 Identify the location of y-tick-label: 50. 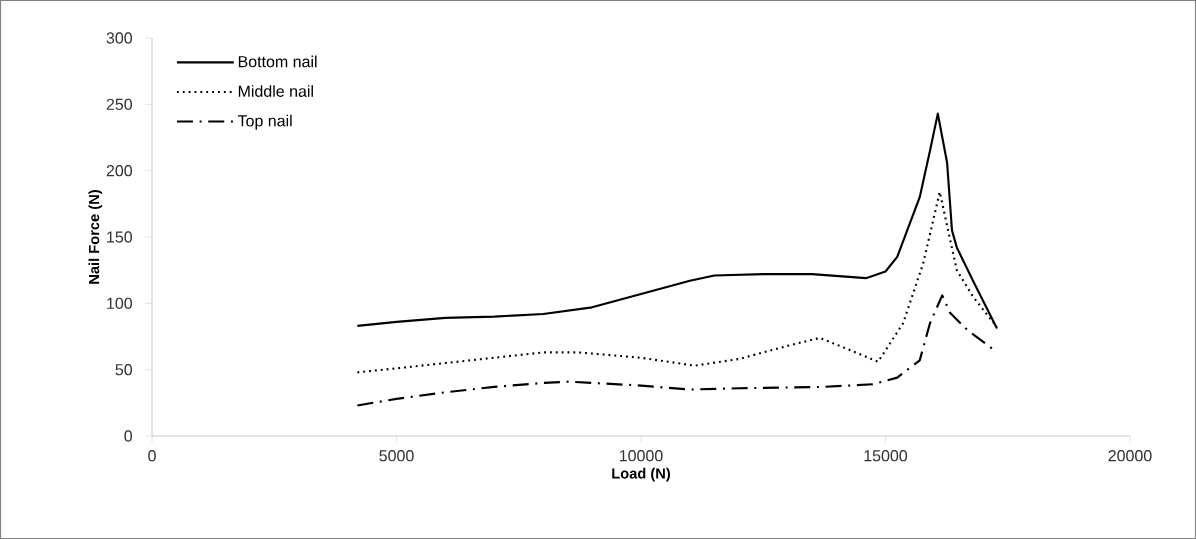
(124, 370).